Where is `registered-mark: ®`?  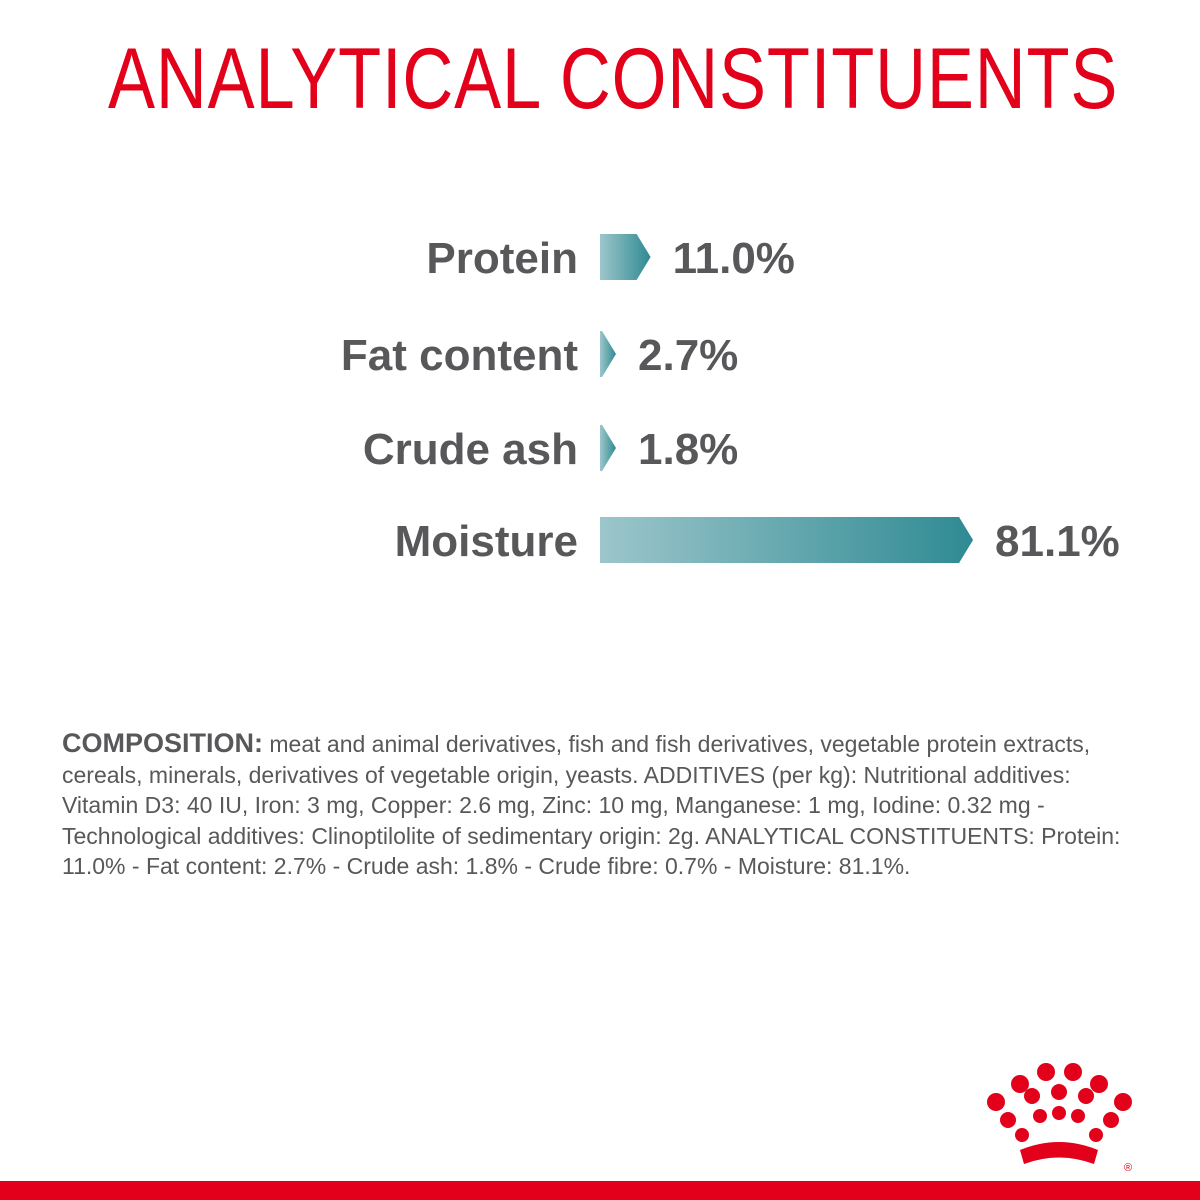 registered-mark: ® is located at coordinates (1128, 1168).